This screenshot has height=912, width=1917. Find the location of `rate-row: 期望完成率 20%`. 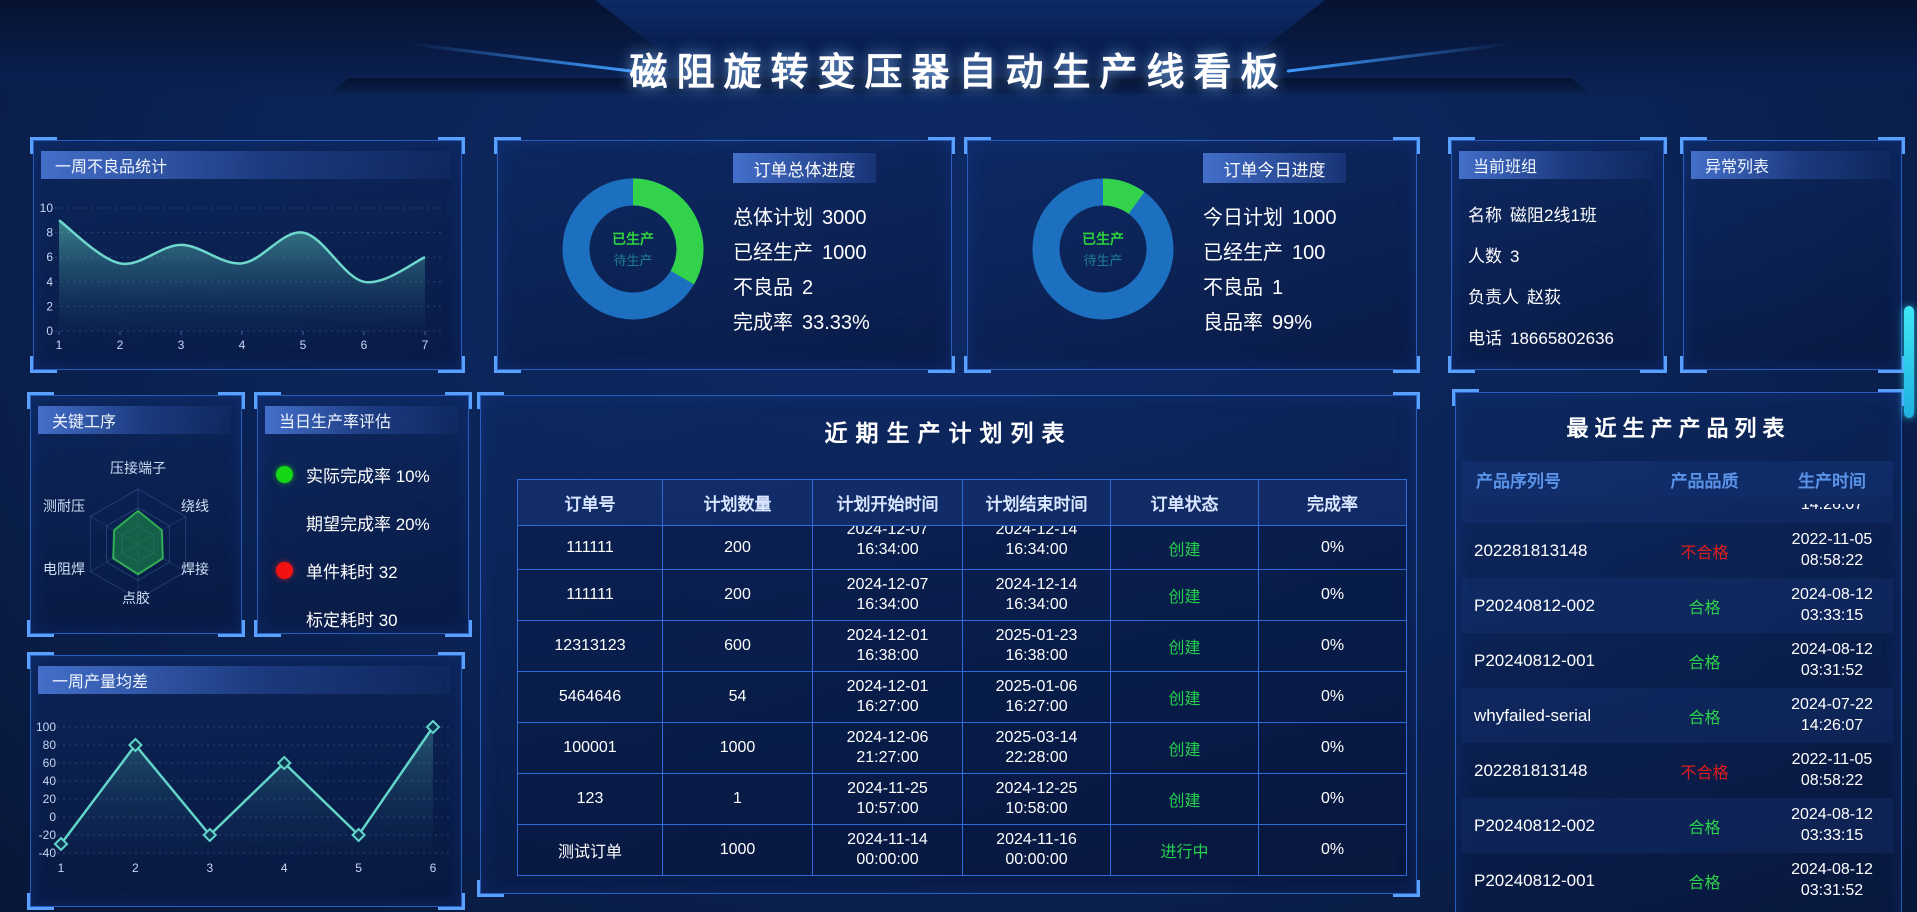

rate-row: 期望完成率 20% is located at coordinates (368, 524).